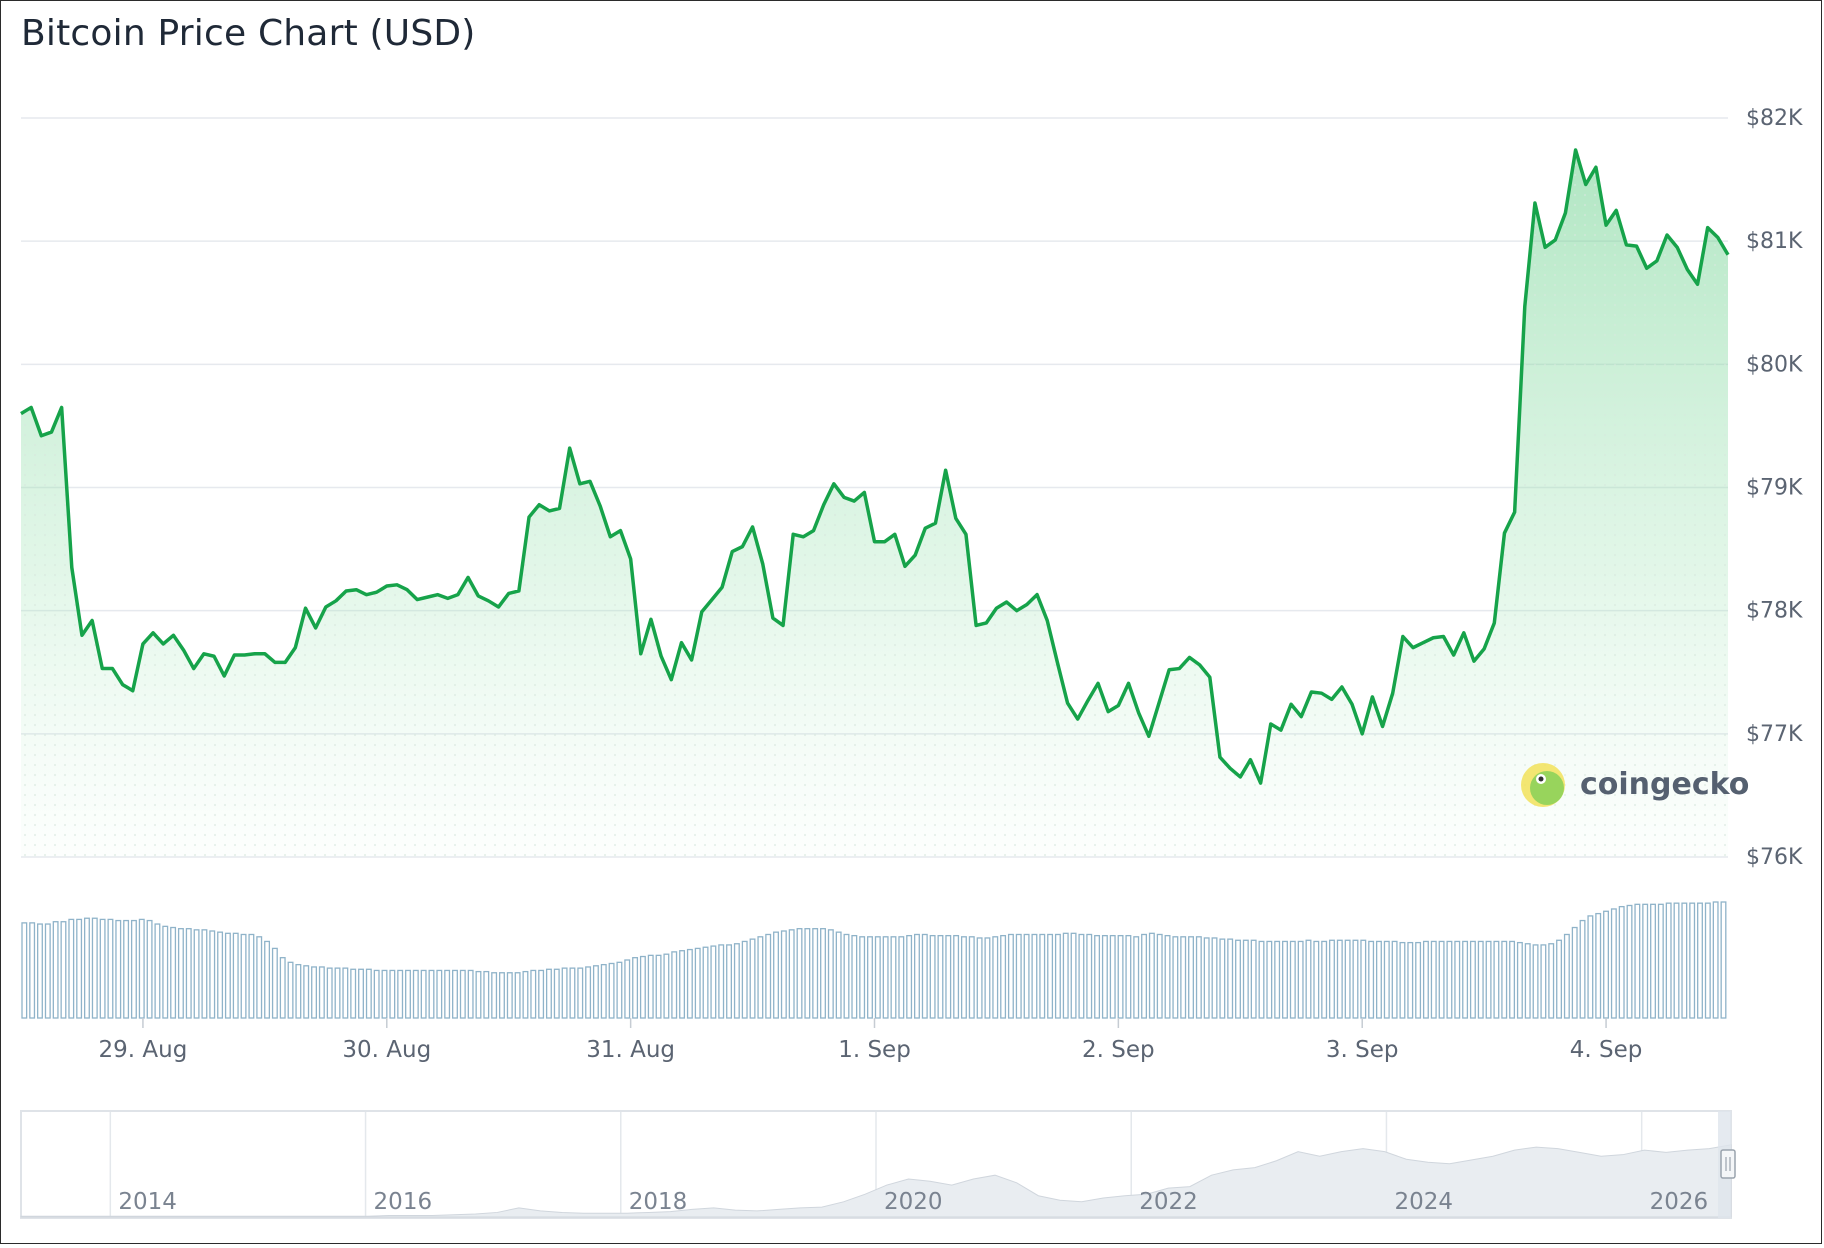  What do you see at coordinates (1774, 857) in the screenshot?
I see `y-tick-label: $76K` at bounding box center [1774, 857].